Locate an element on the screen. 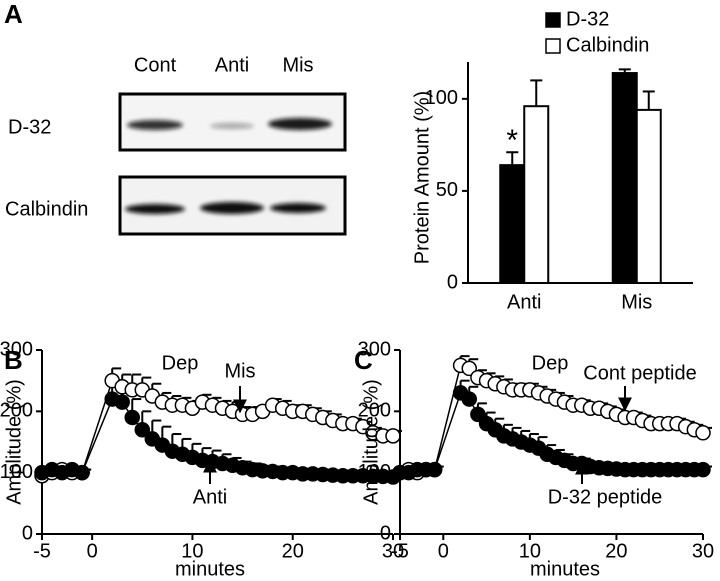 The image size is (720, 581). series-label: Anti is located at coordinates (210, 497).